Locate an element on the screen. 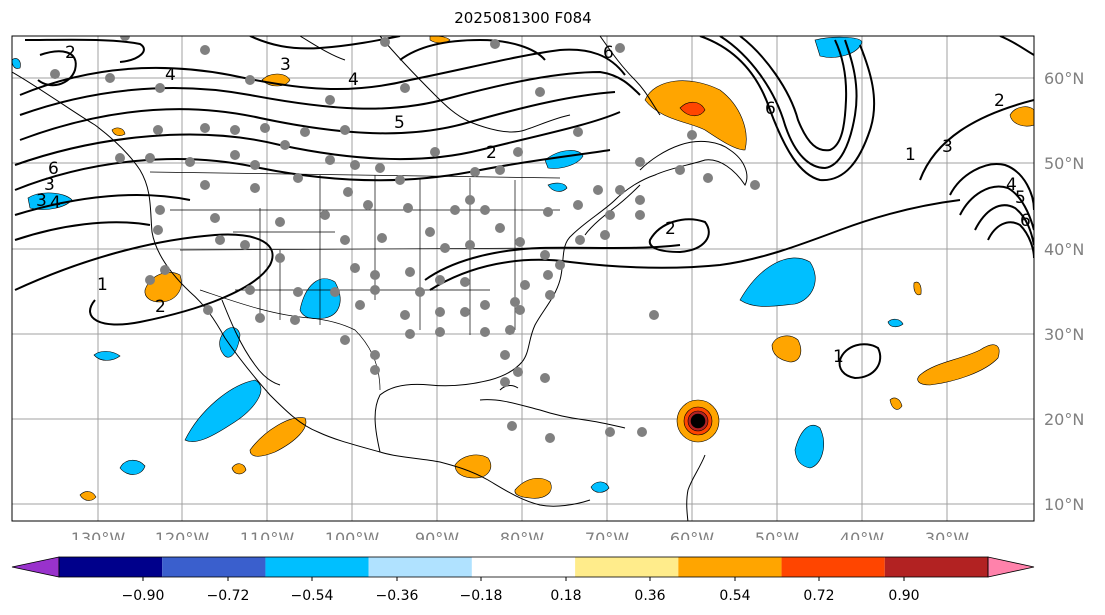 The image size is (1105, 615). colorbar-tick-label: −0.72 is located at coordinates (228, 596).